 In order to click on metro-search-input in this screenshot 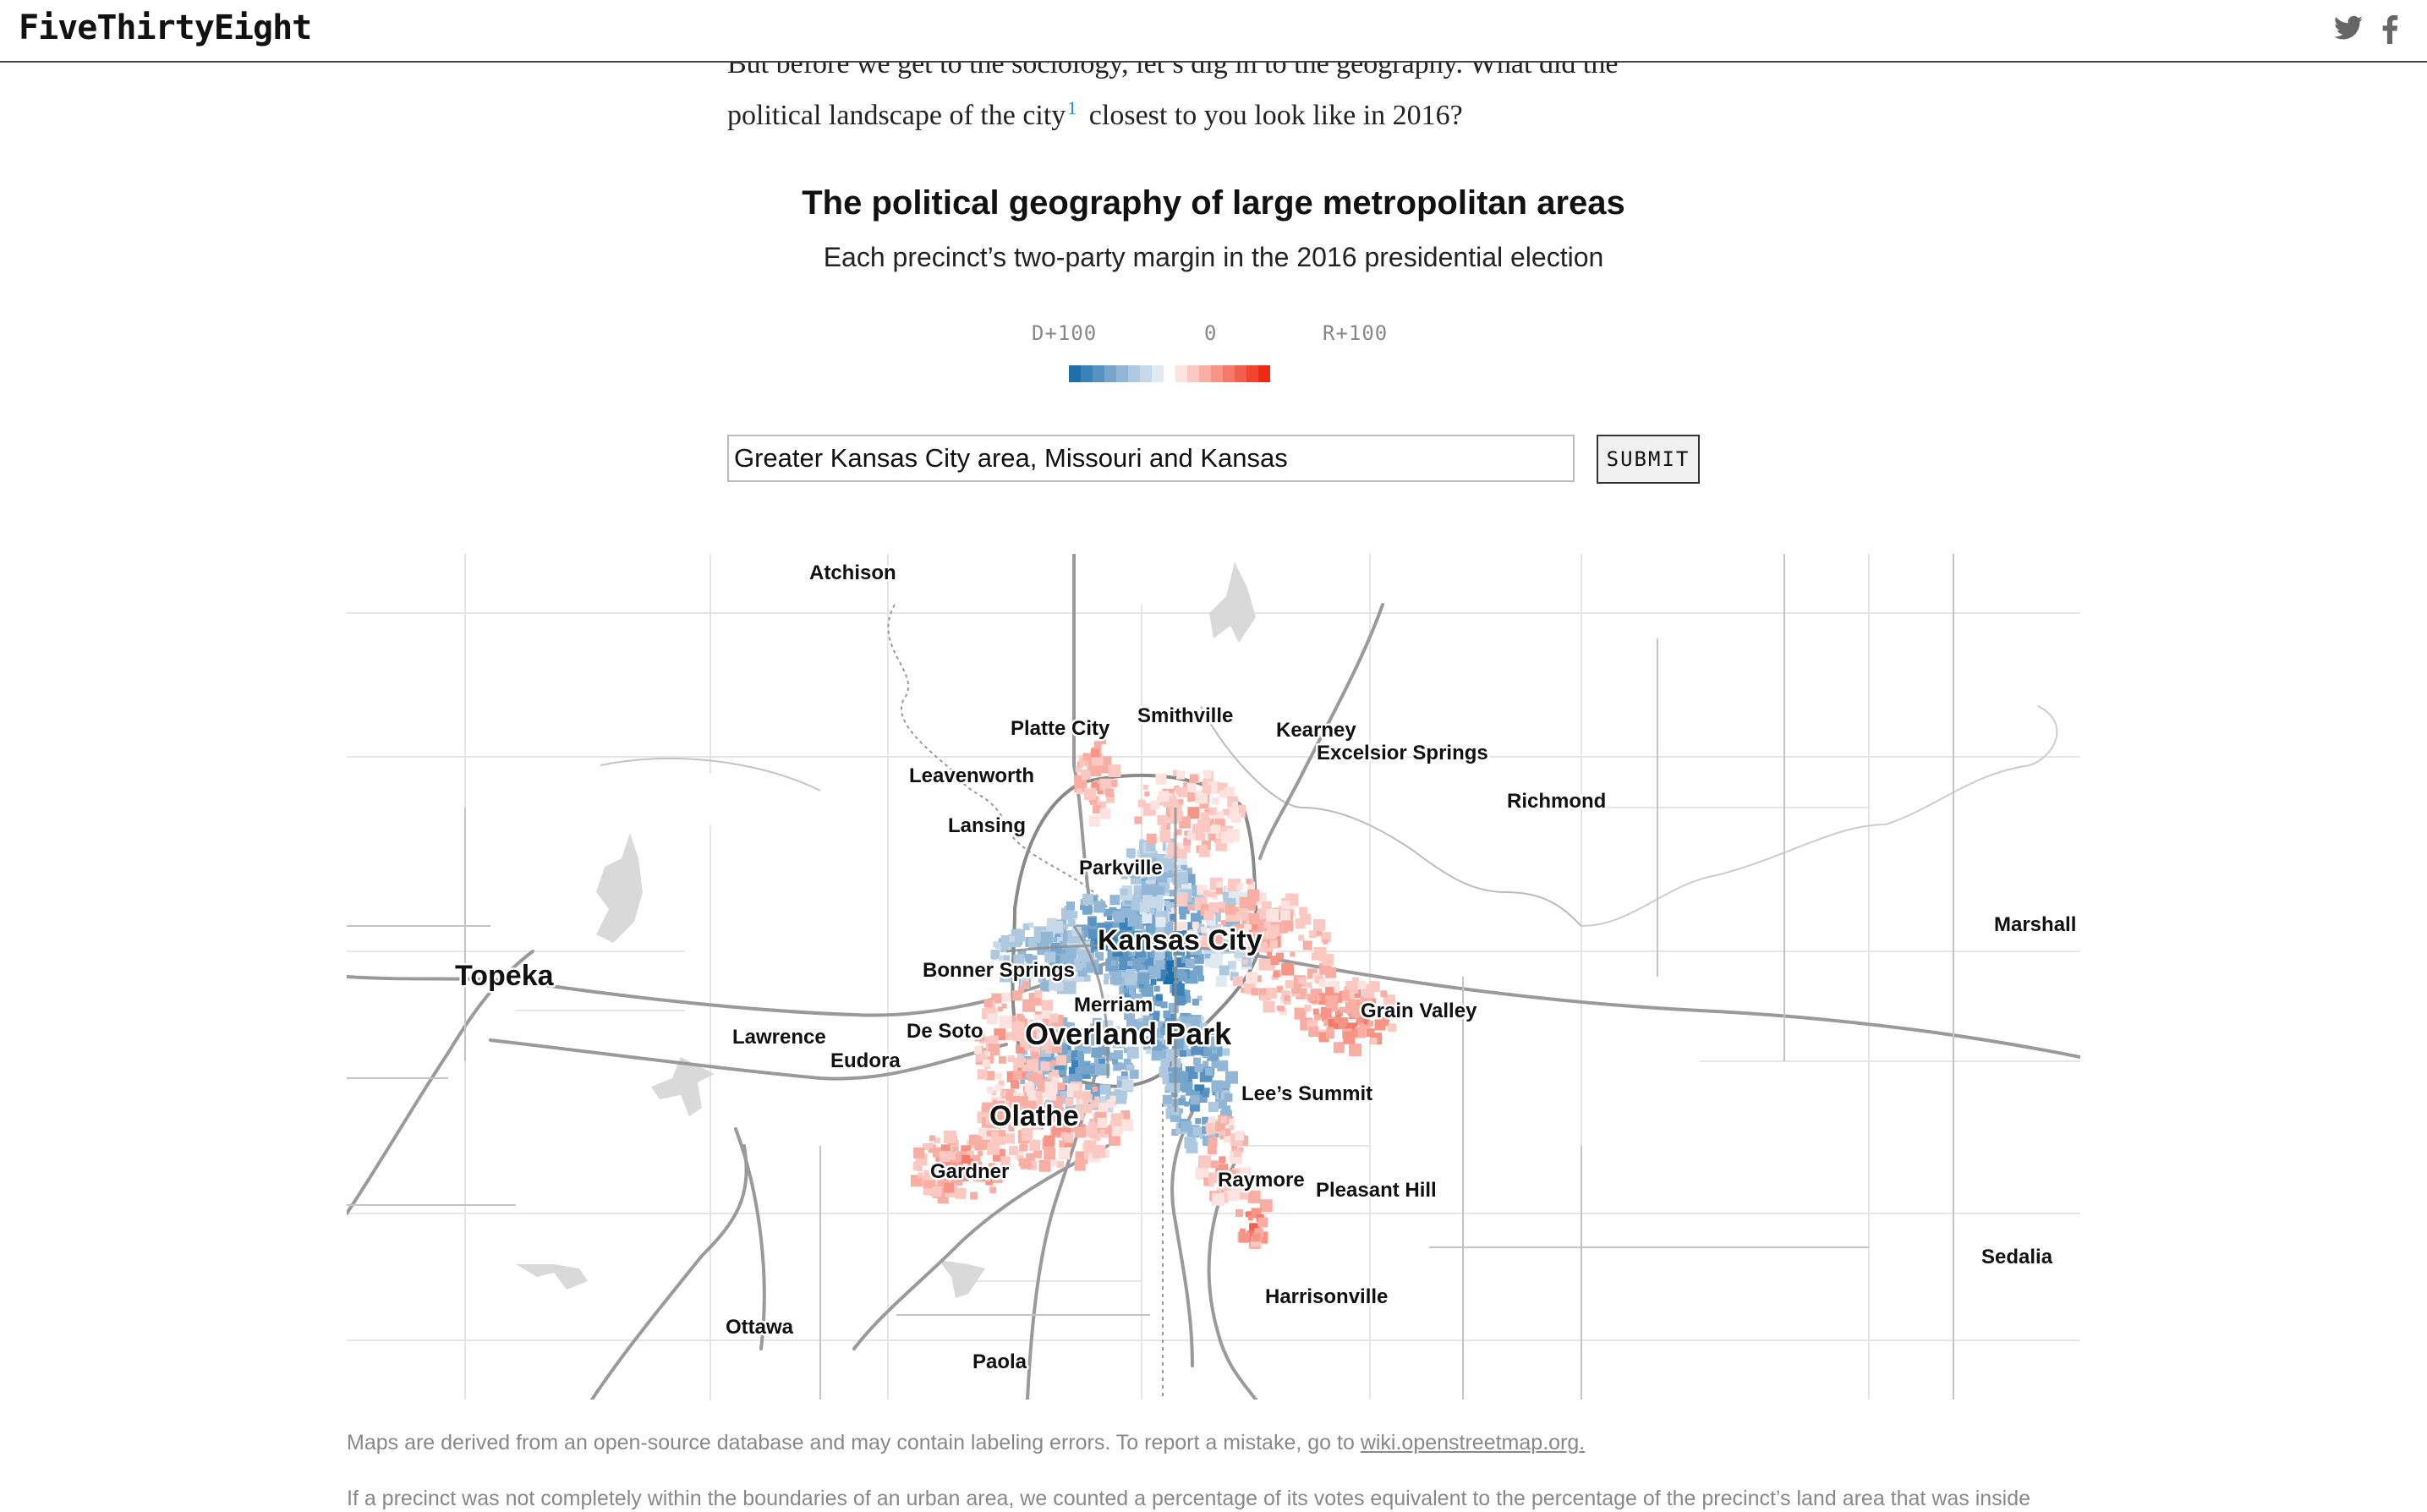, I will do `click(1151, 458)`.